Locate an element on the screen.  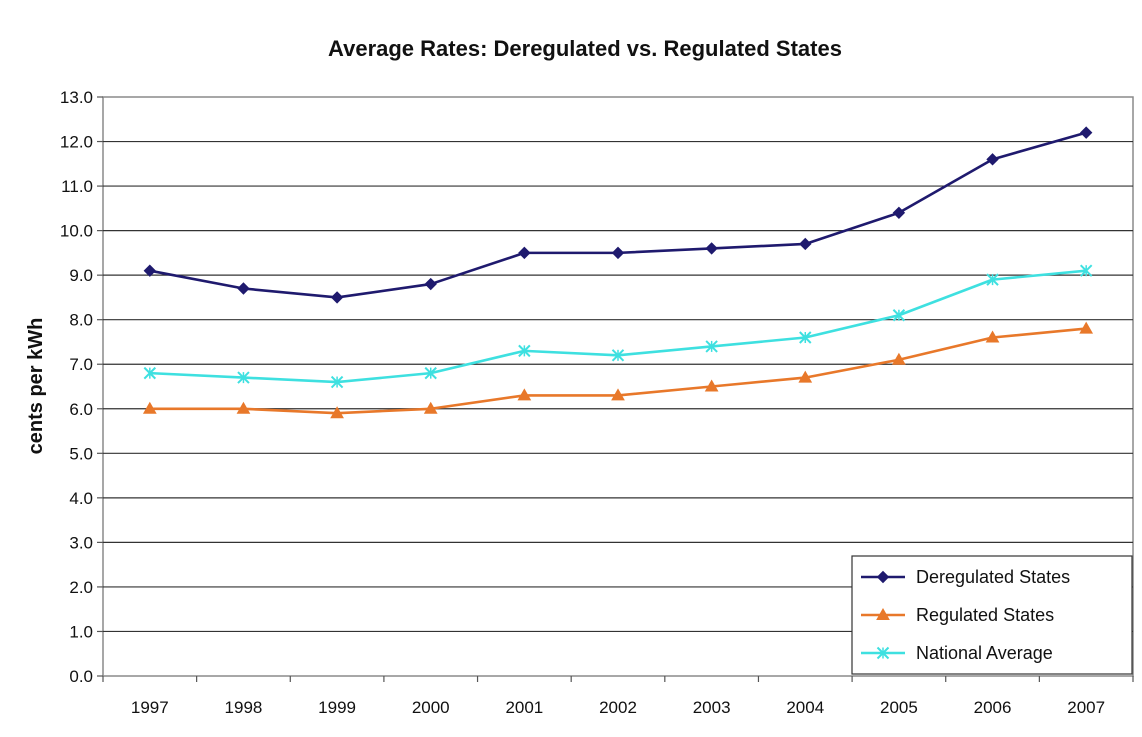
y-tick-label: 10.0 is located at coordinates (76, 231).